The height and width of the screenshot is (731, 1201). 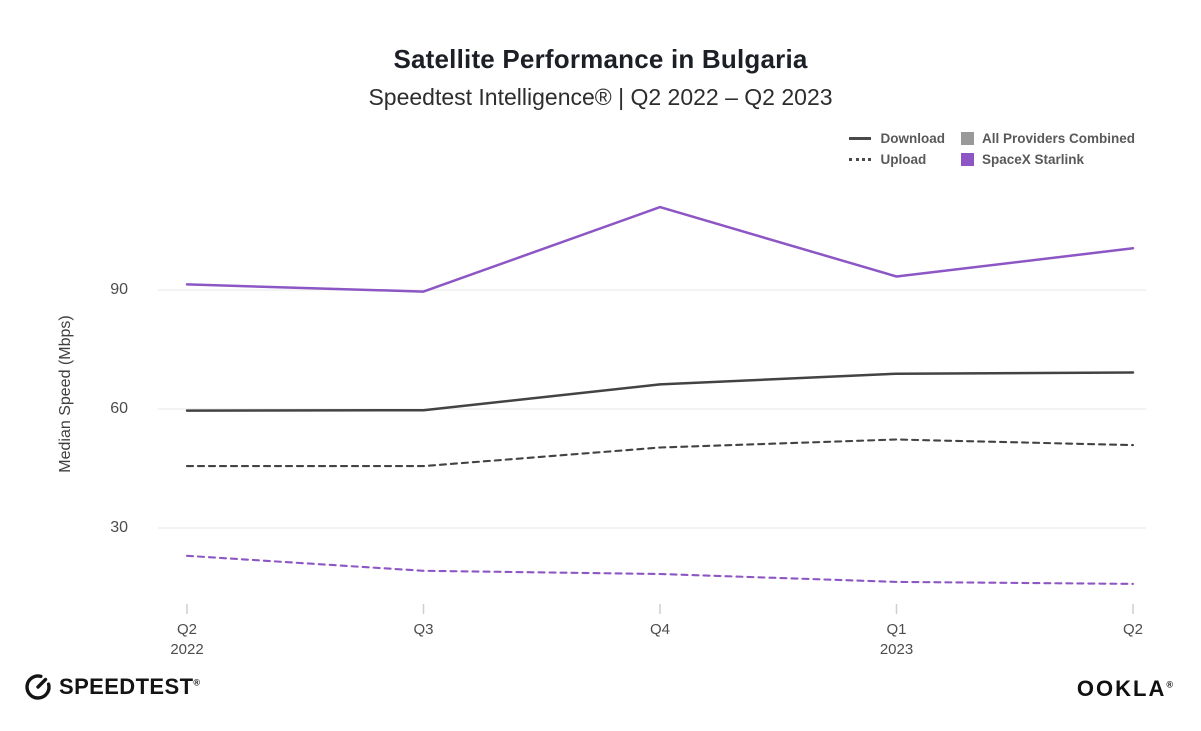 I want to click on x-tick-label-q3-1: Q3, so click(x=423, y=629).